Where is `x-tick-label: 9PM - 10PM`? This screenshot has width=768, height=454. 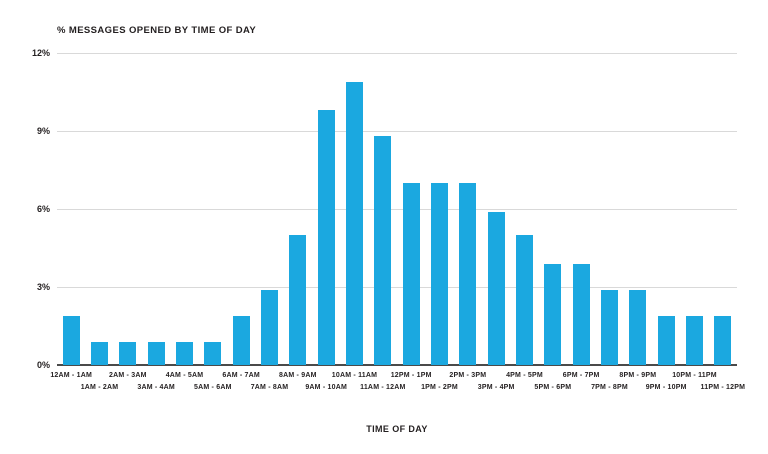 x-tick-label: 9PM - 10PM is located at coordinates (666, 387).